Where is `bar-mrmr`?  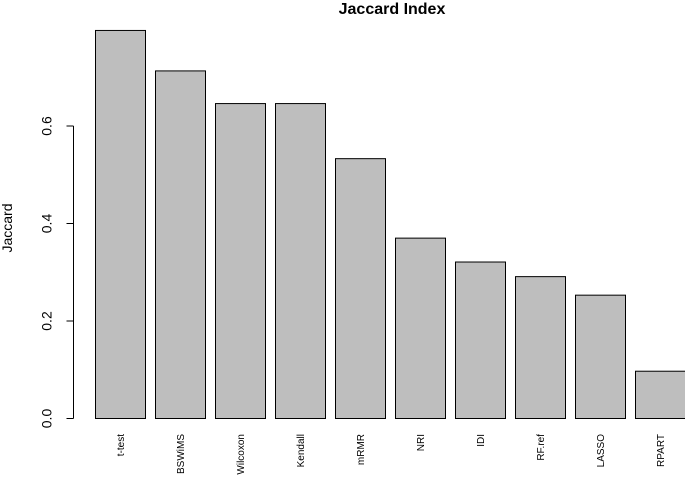 bar-mrmr is located at coordinates (360, 288).